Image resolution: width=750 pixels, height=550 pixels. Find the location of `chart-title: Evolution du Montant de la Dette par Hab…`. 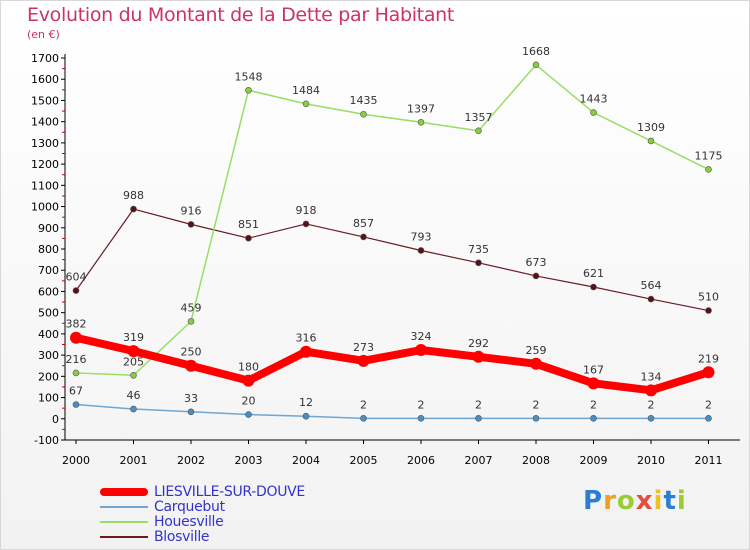

chart-title: Evolution du Montant de la Dette par Hab… is located at coordinates (241, 15).